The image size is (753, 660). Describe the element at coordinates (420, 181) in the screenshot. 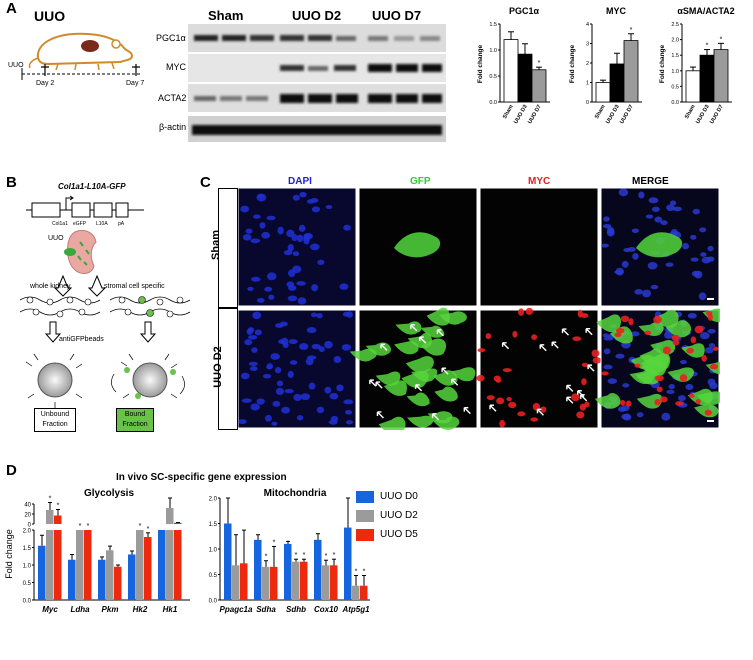

I see `channel-label-gfp: GFP` at that location.